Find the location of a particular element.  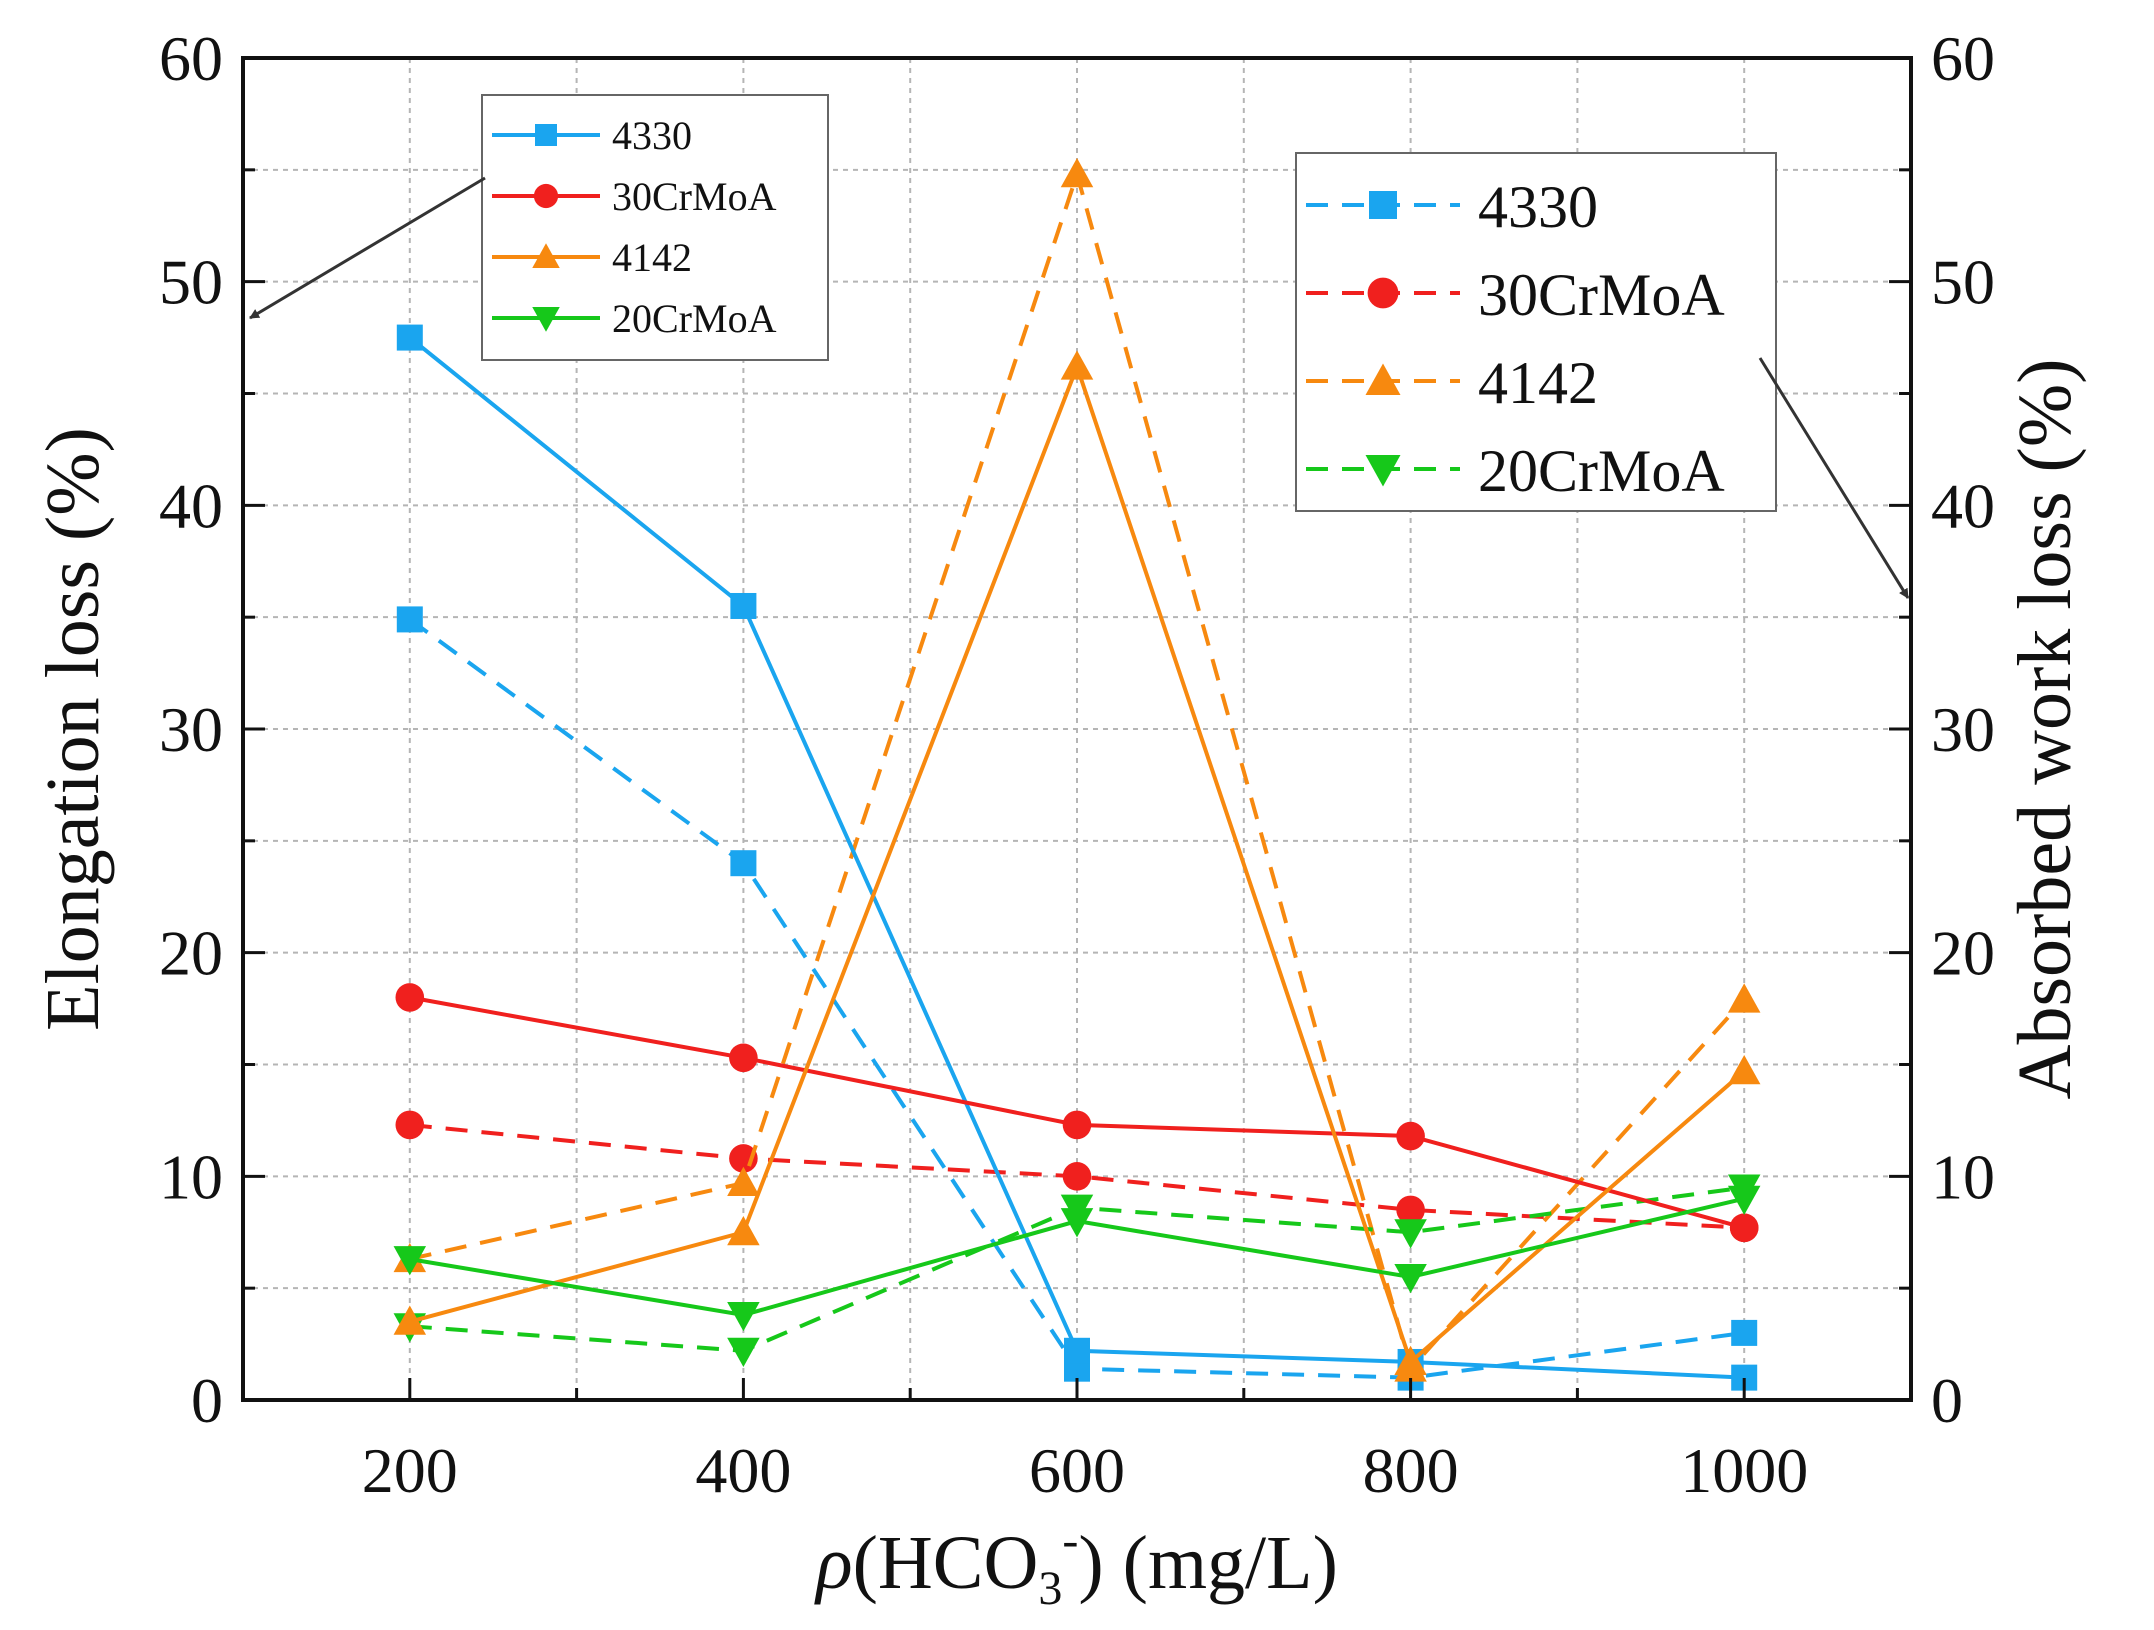

legend-left-items: 4330 30CrMoA 4142 20CrMoA is located at coordinates (634, 227).